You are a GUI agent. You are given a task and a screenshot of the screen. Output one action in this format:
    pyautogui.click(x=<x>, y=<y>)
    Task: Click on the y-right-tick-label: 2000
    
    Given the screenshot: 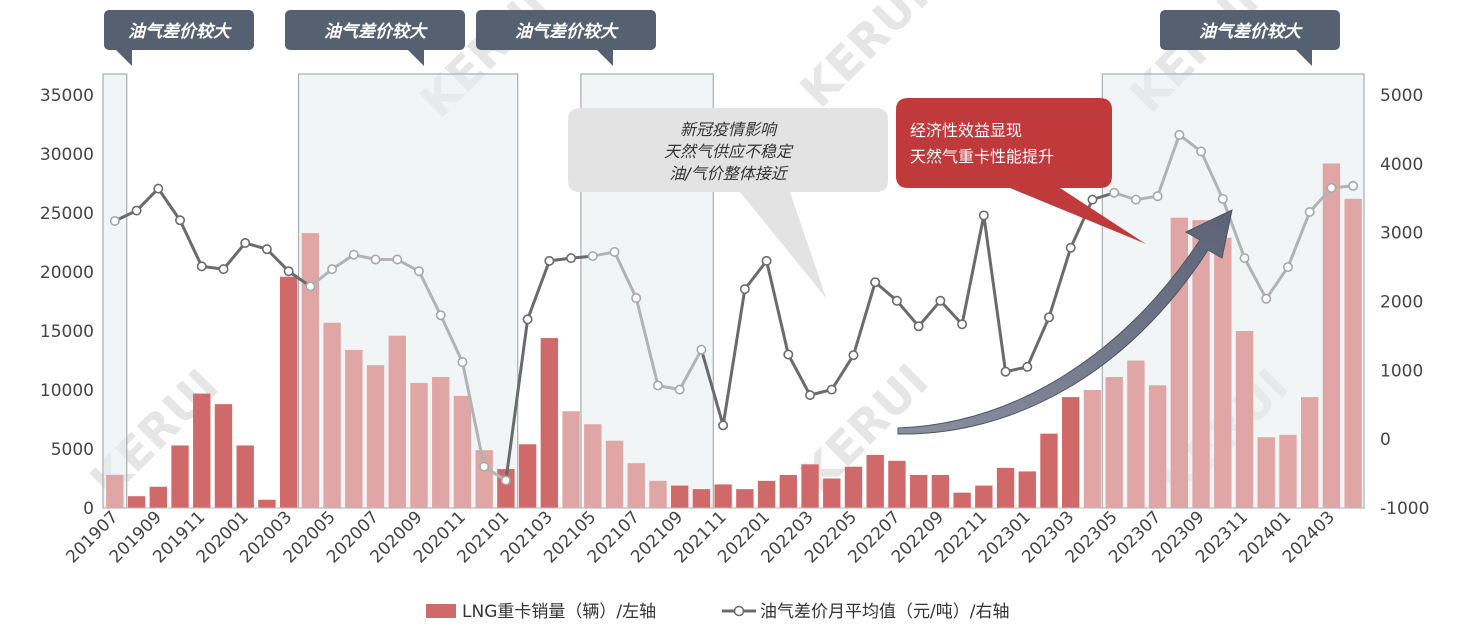 What is the action you would take?
    pyautogui.click(x=1401, y=303)
    